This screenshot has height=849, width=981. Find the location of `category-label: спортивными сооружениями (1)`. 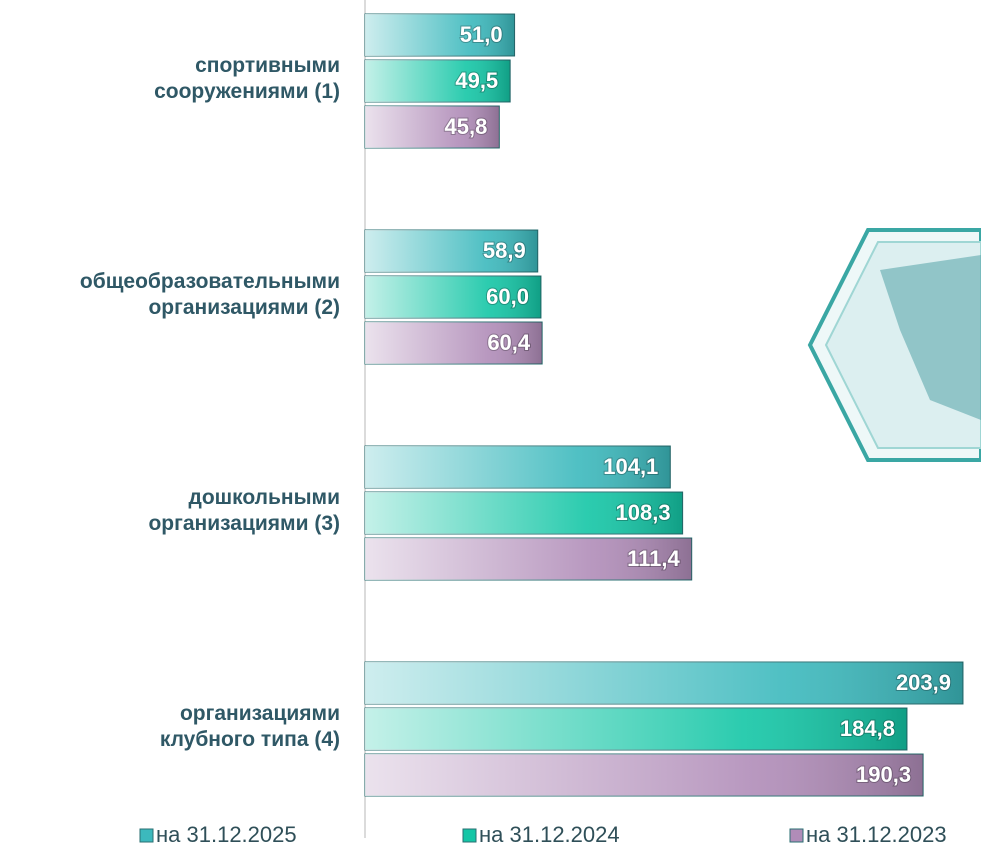

category-label: спортивными сооружениями (1) is located at coordinates (247, 78).